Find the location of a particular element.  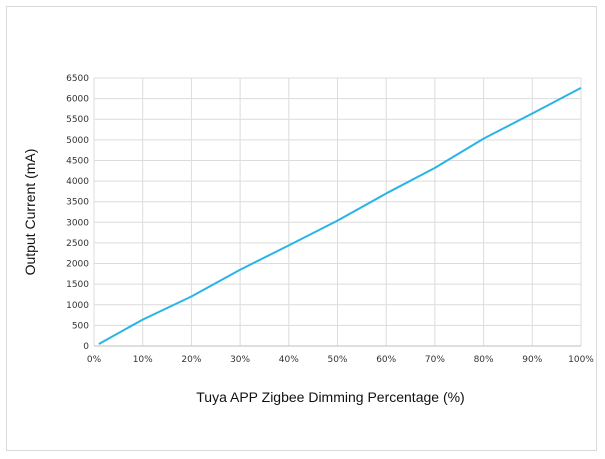

y-tick-label: 1500 is located at coordinates (77, 285).